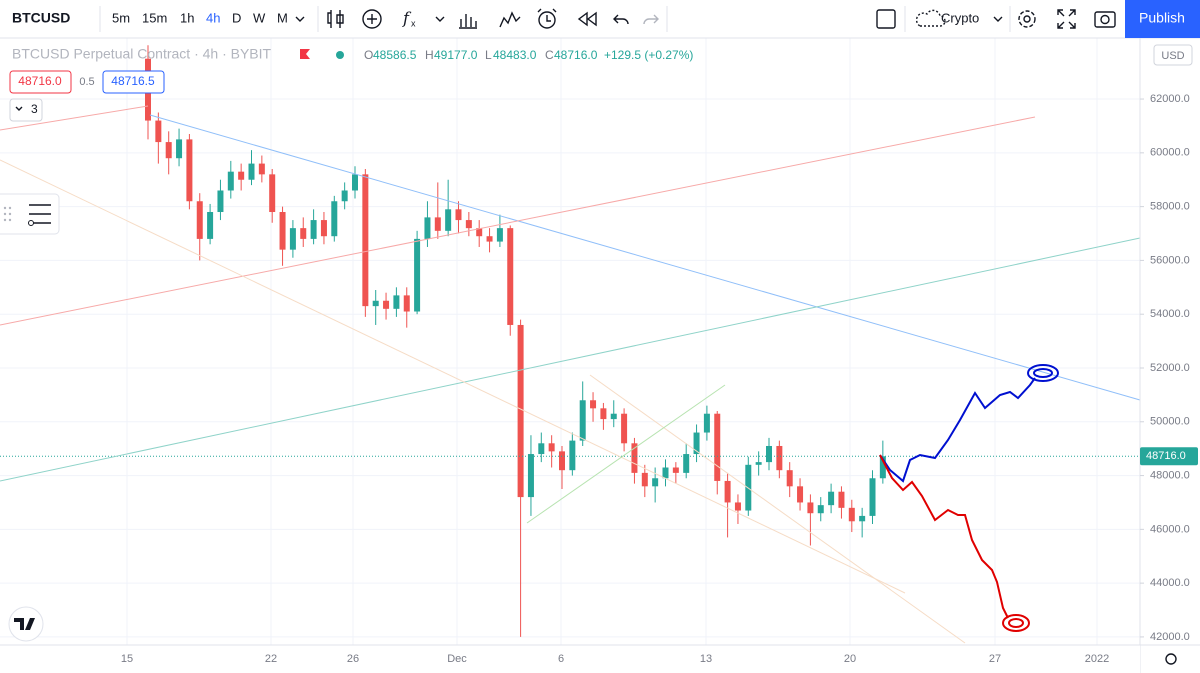 The image size is (1200, 673). I want to click on settings, so click(1027, 19).